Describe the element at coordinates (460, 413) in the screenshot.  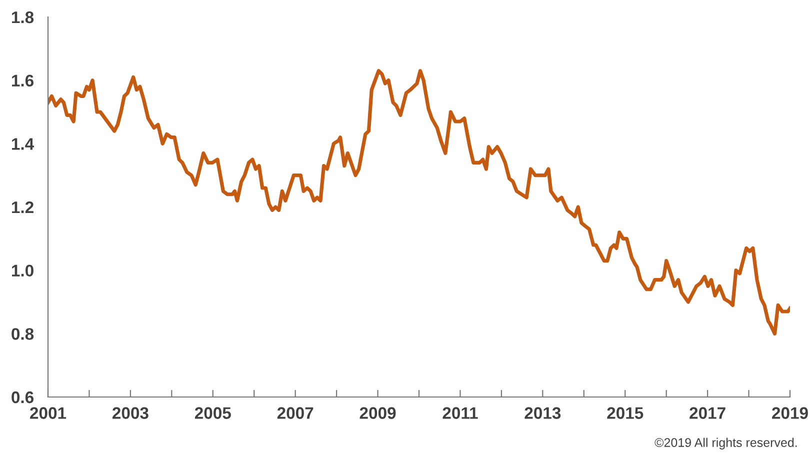
I see `x-tick-label: 2011` at that location.